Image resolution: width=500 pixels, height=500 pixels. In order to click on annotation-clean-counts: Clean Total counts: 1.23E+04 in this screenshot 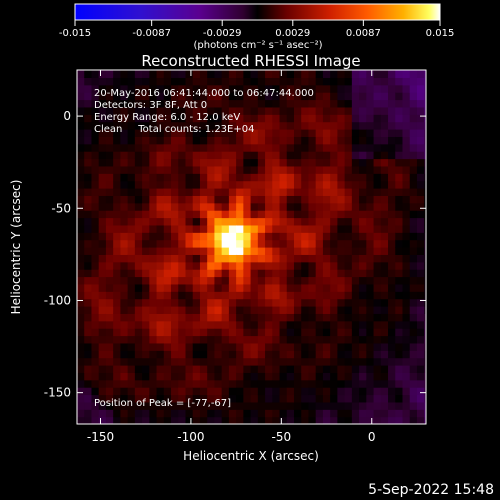, I will do `click(174, 129)`.